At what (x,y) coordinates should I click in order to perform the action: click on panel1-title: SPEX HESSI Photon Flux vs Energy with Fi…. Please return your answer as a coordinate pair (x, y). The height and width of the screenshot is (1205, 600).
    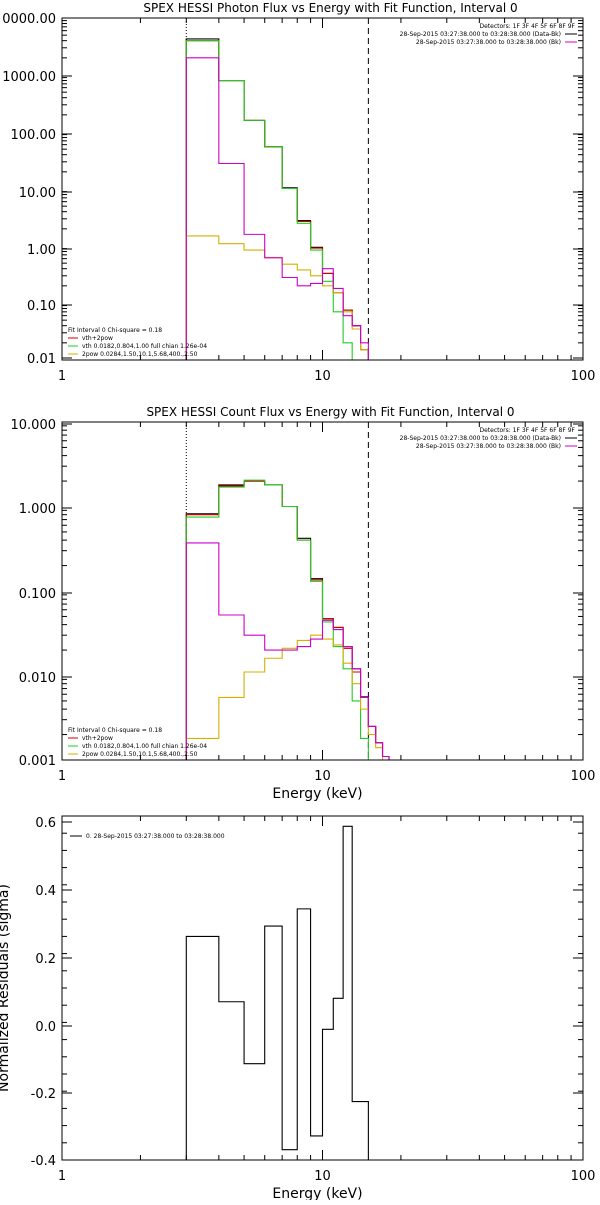
    Looking at the image, I should click on (330, 8).